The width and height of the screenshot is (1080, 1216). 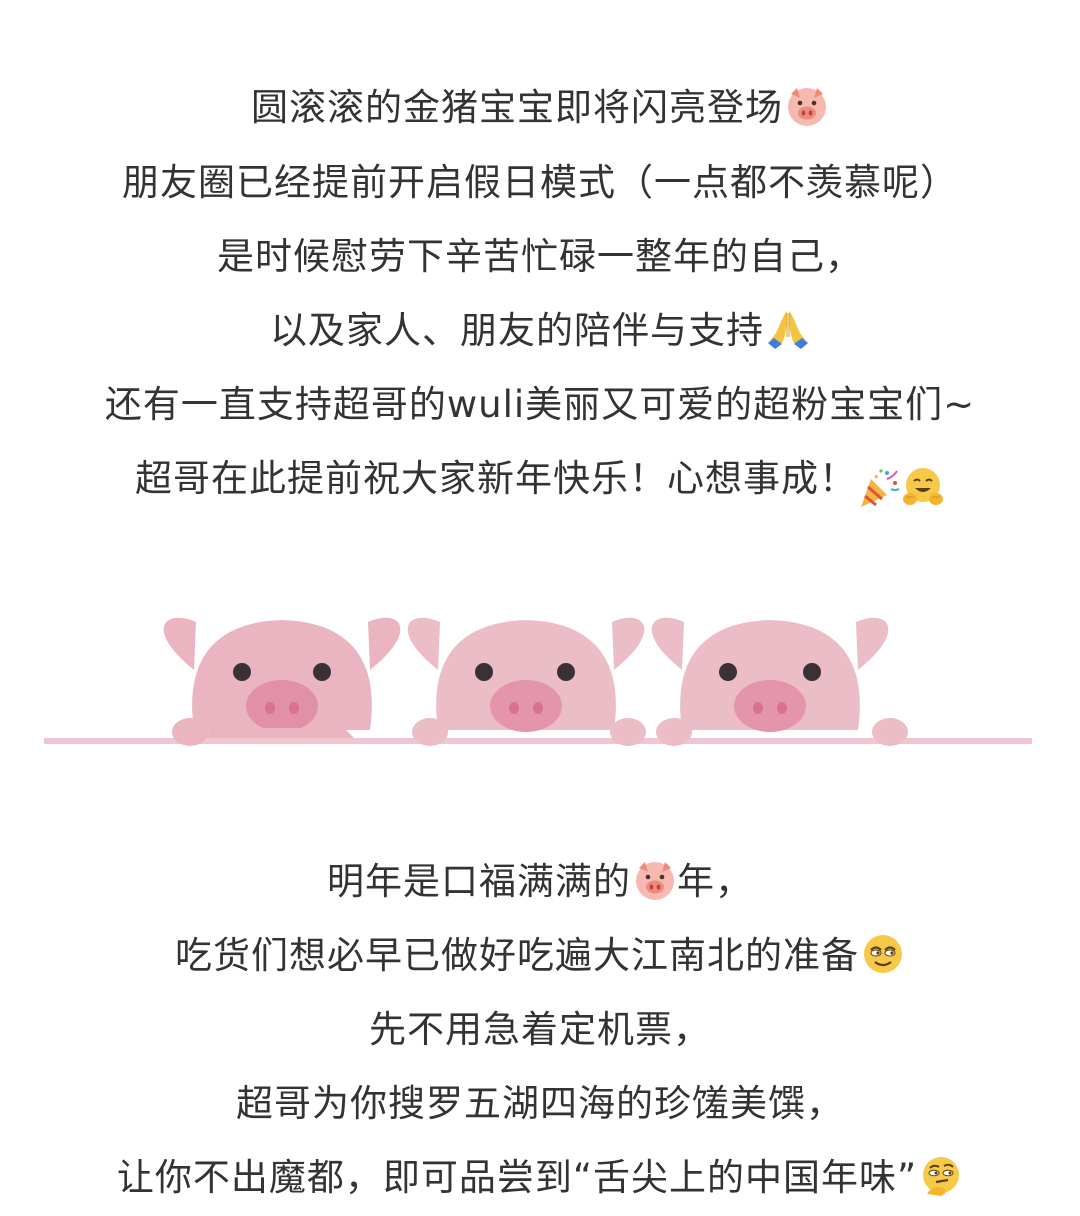 I want to click on folded-hands-icon, so click(x=788, y=329).